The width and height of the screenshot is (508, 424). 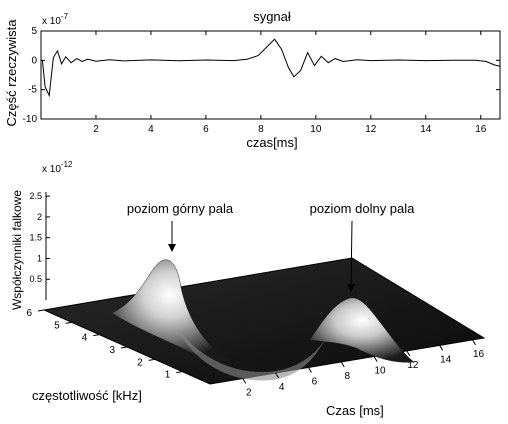 I want to click on signal-y-exponent: x 10-7, so click(x=55, y=19).